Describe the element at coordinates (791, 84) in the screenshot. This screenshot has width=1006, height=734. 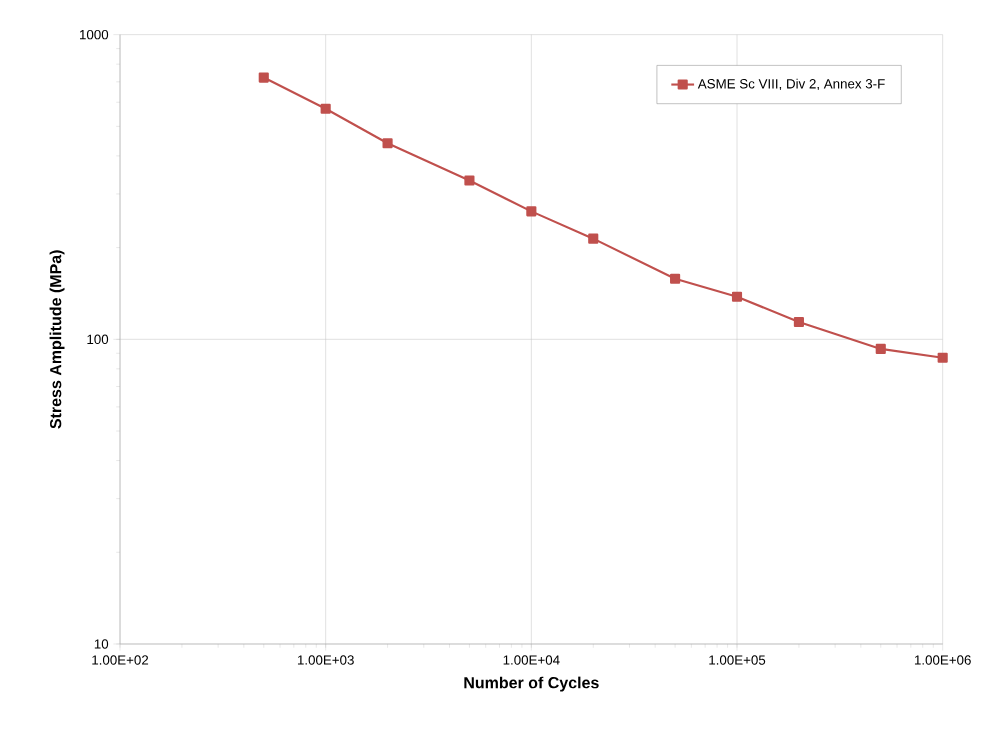
I see `legend-label: ASME Sc VIII, Div 2, Annex 3-F` at that location.